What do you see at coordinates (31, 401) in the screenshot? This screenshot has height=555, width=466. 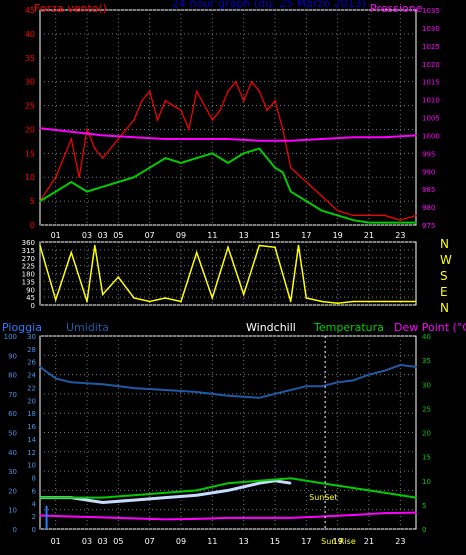 I see `chart3-y2tick-label: 20` at bounding box center [31, 401].